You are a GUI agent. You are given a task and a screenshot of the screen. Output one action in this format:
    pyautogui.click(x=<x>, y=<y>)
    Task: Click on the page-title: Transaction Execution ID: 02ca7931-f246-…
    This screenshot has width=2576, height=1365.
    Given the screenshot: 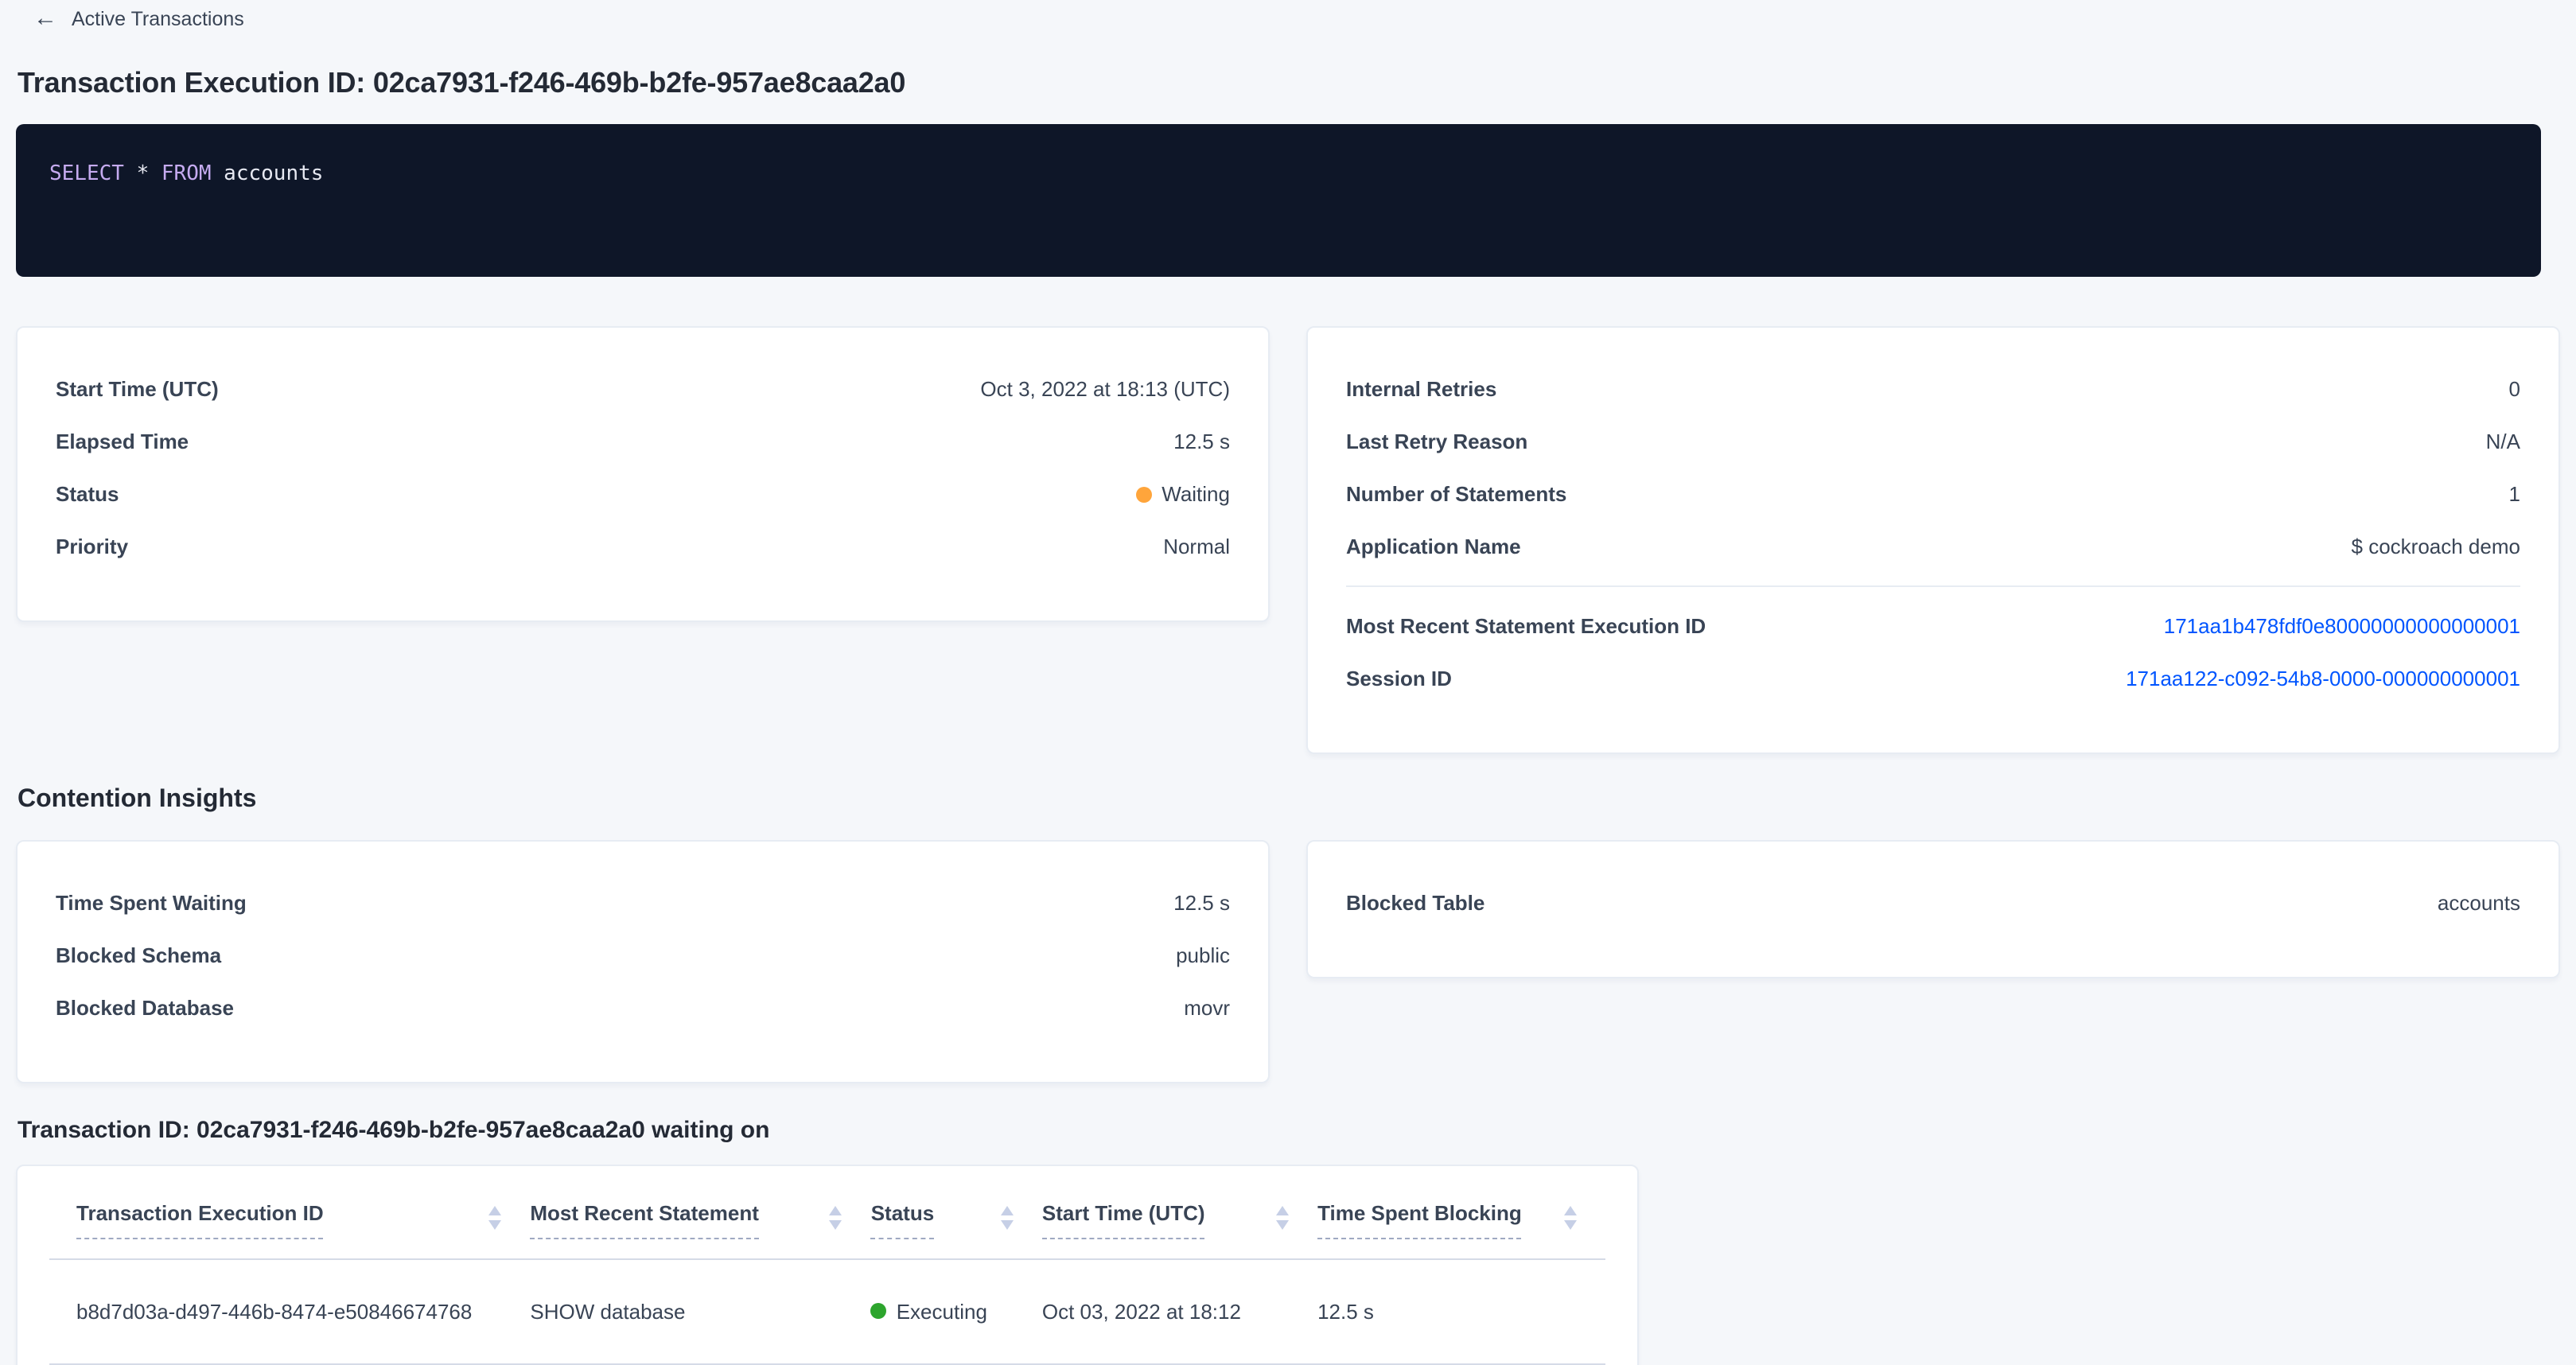 What is the action you would take?
    pyautogui.click(x=462, y=83)
    